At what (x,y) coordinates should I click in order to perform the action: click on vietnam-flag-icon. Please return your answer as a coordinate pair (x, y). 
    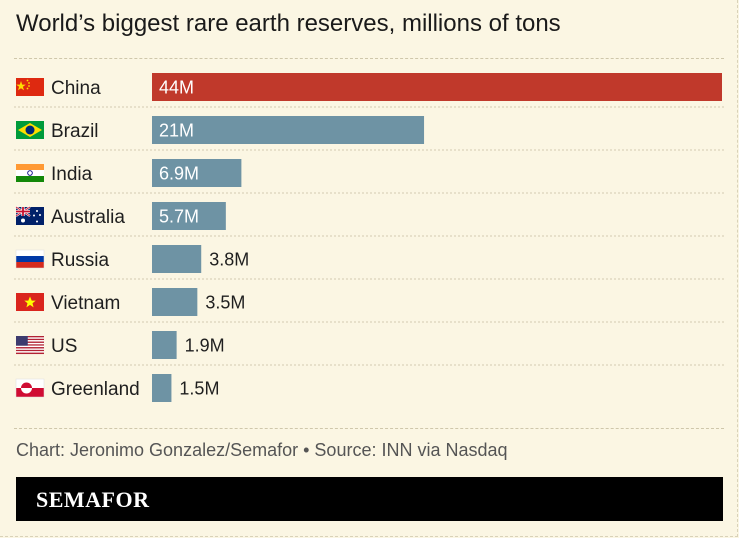
    Looking at the image, I should click on (30, 302).